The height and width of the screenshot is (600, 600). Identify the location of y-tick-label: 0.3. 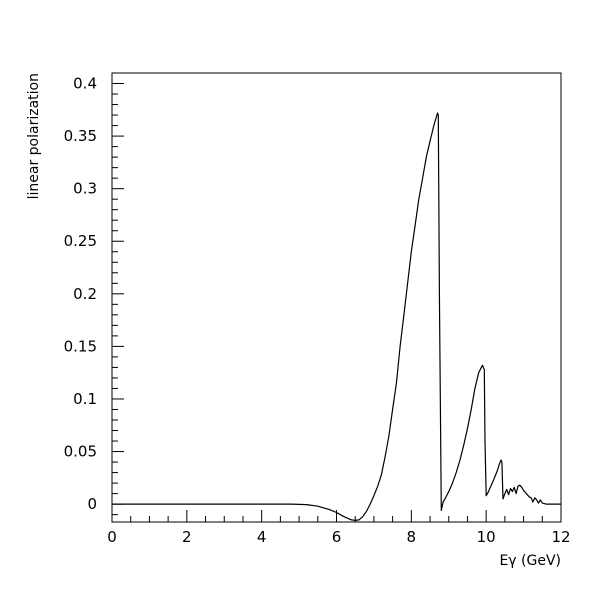
(85, 189).